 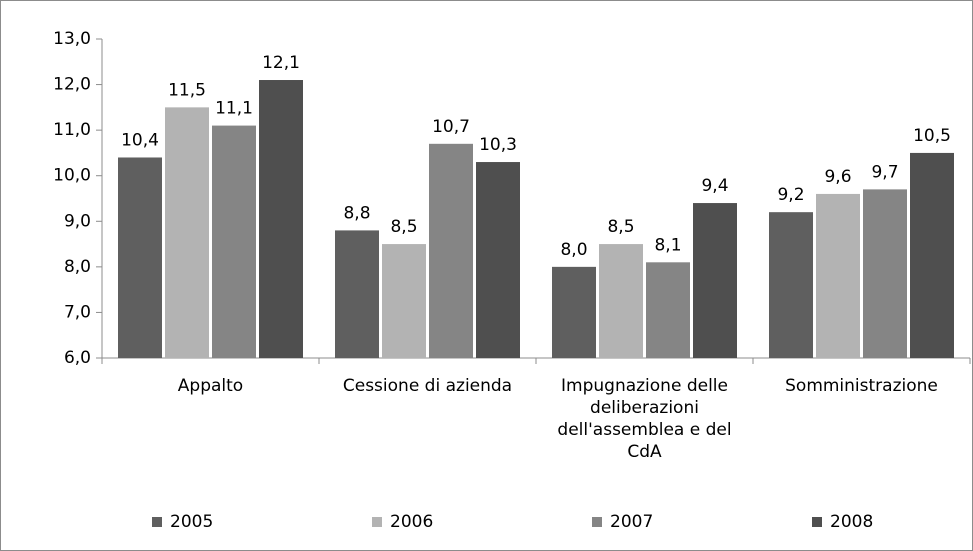 I want to click on y-tick-label: 10,0, so click(x=72, y=176).